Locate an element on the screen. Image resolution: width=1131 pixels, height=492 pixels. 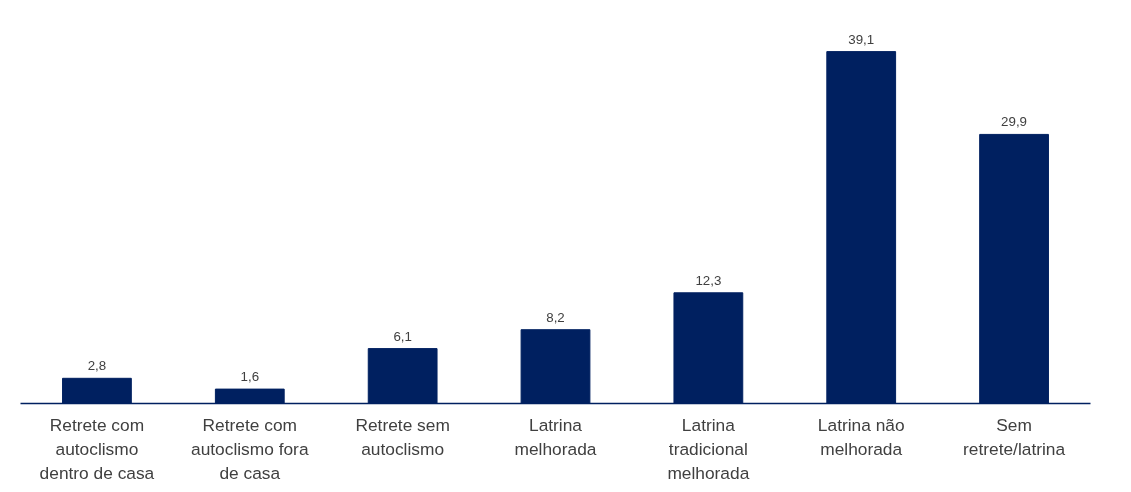
x-tick-label: Latrina tradicional melhorada is located at coordinates (708, 448).